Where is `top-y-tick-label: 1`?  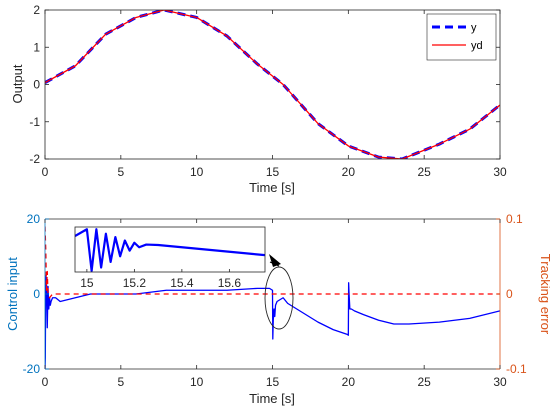
top-y-tick-label: 1 is located at coordinates (36, 47).